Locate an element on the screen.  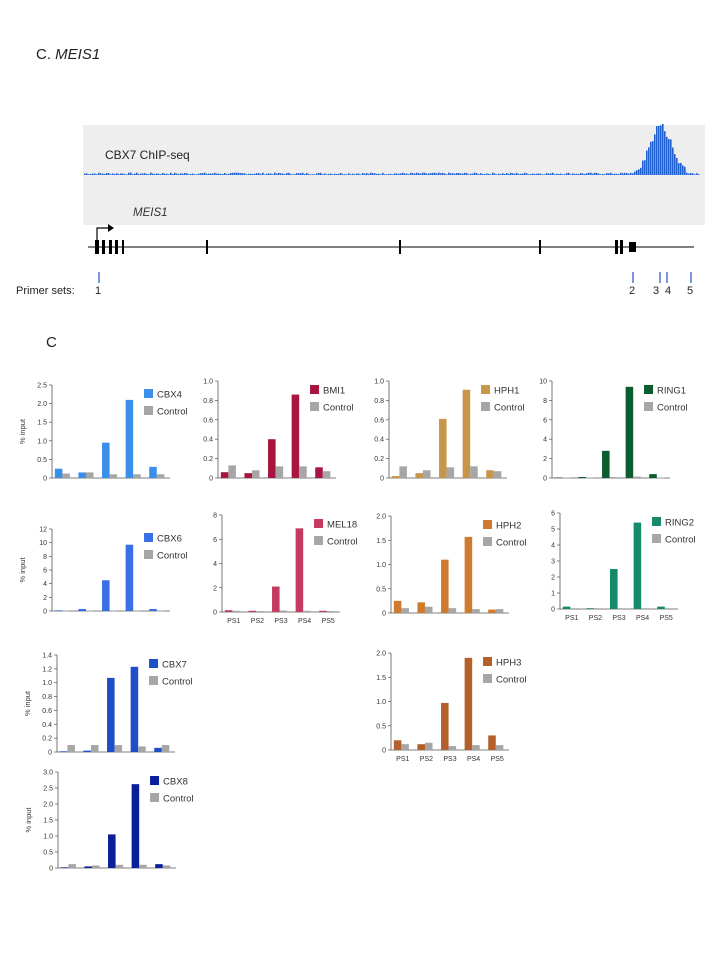
y-tick-label: 0.2 is located at coordinates (208, 459).